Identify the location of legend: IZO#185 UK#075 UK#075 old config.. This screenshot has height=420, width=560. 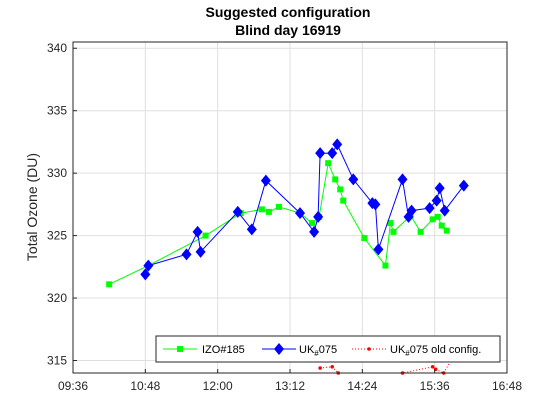
(328, 349).